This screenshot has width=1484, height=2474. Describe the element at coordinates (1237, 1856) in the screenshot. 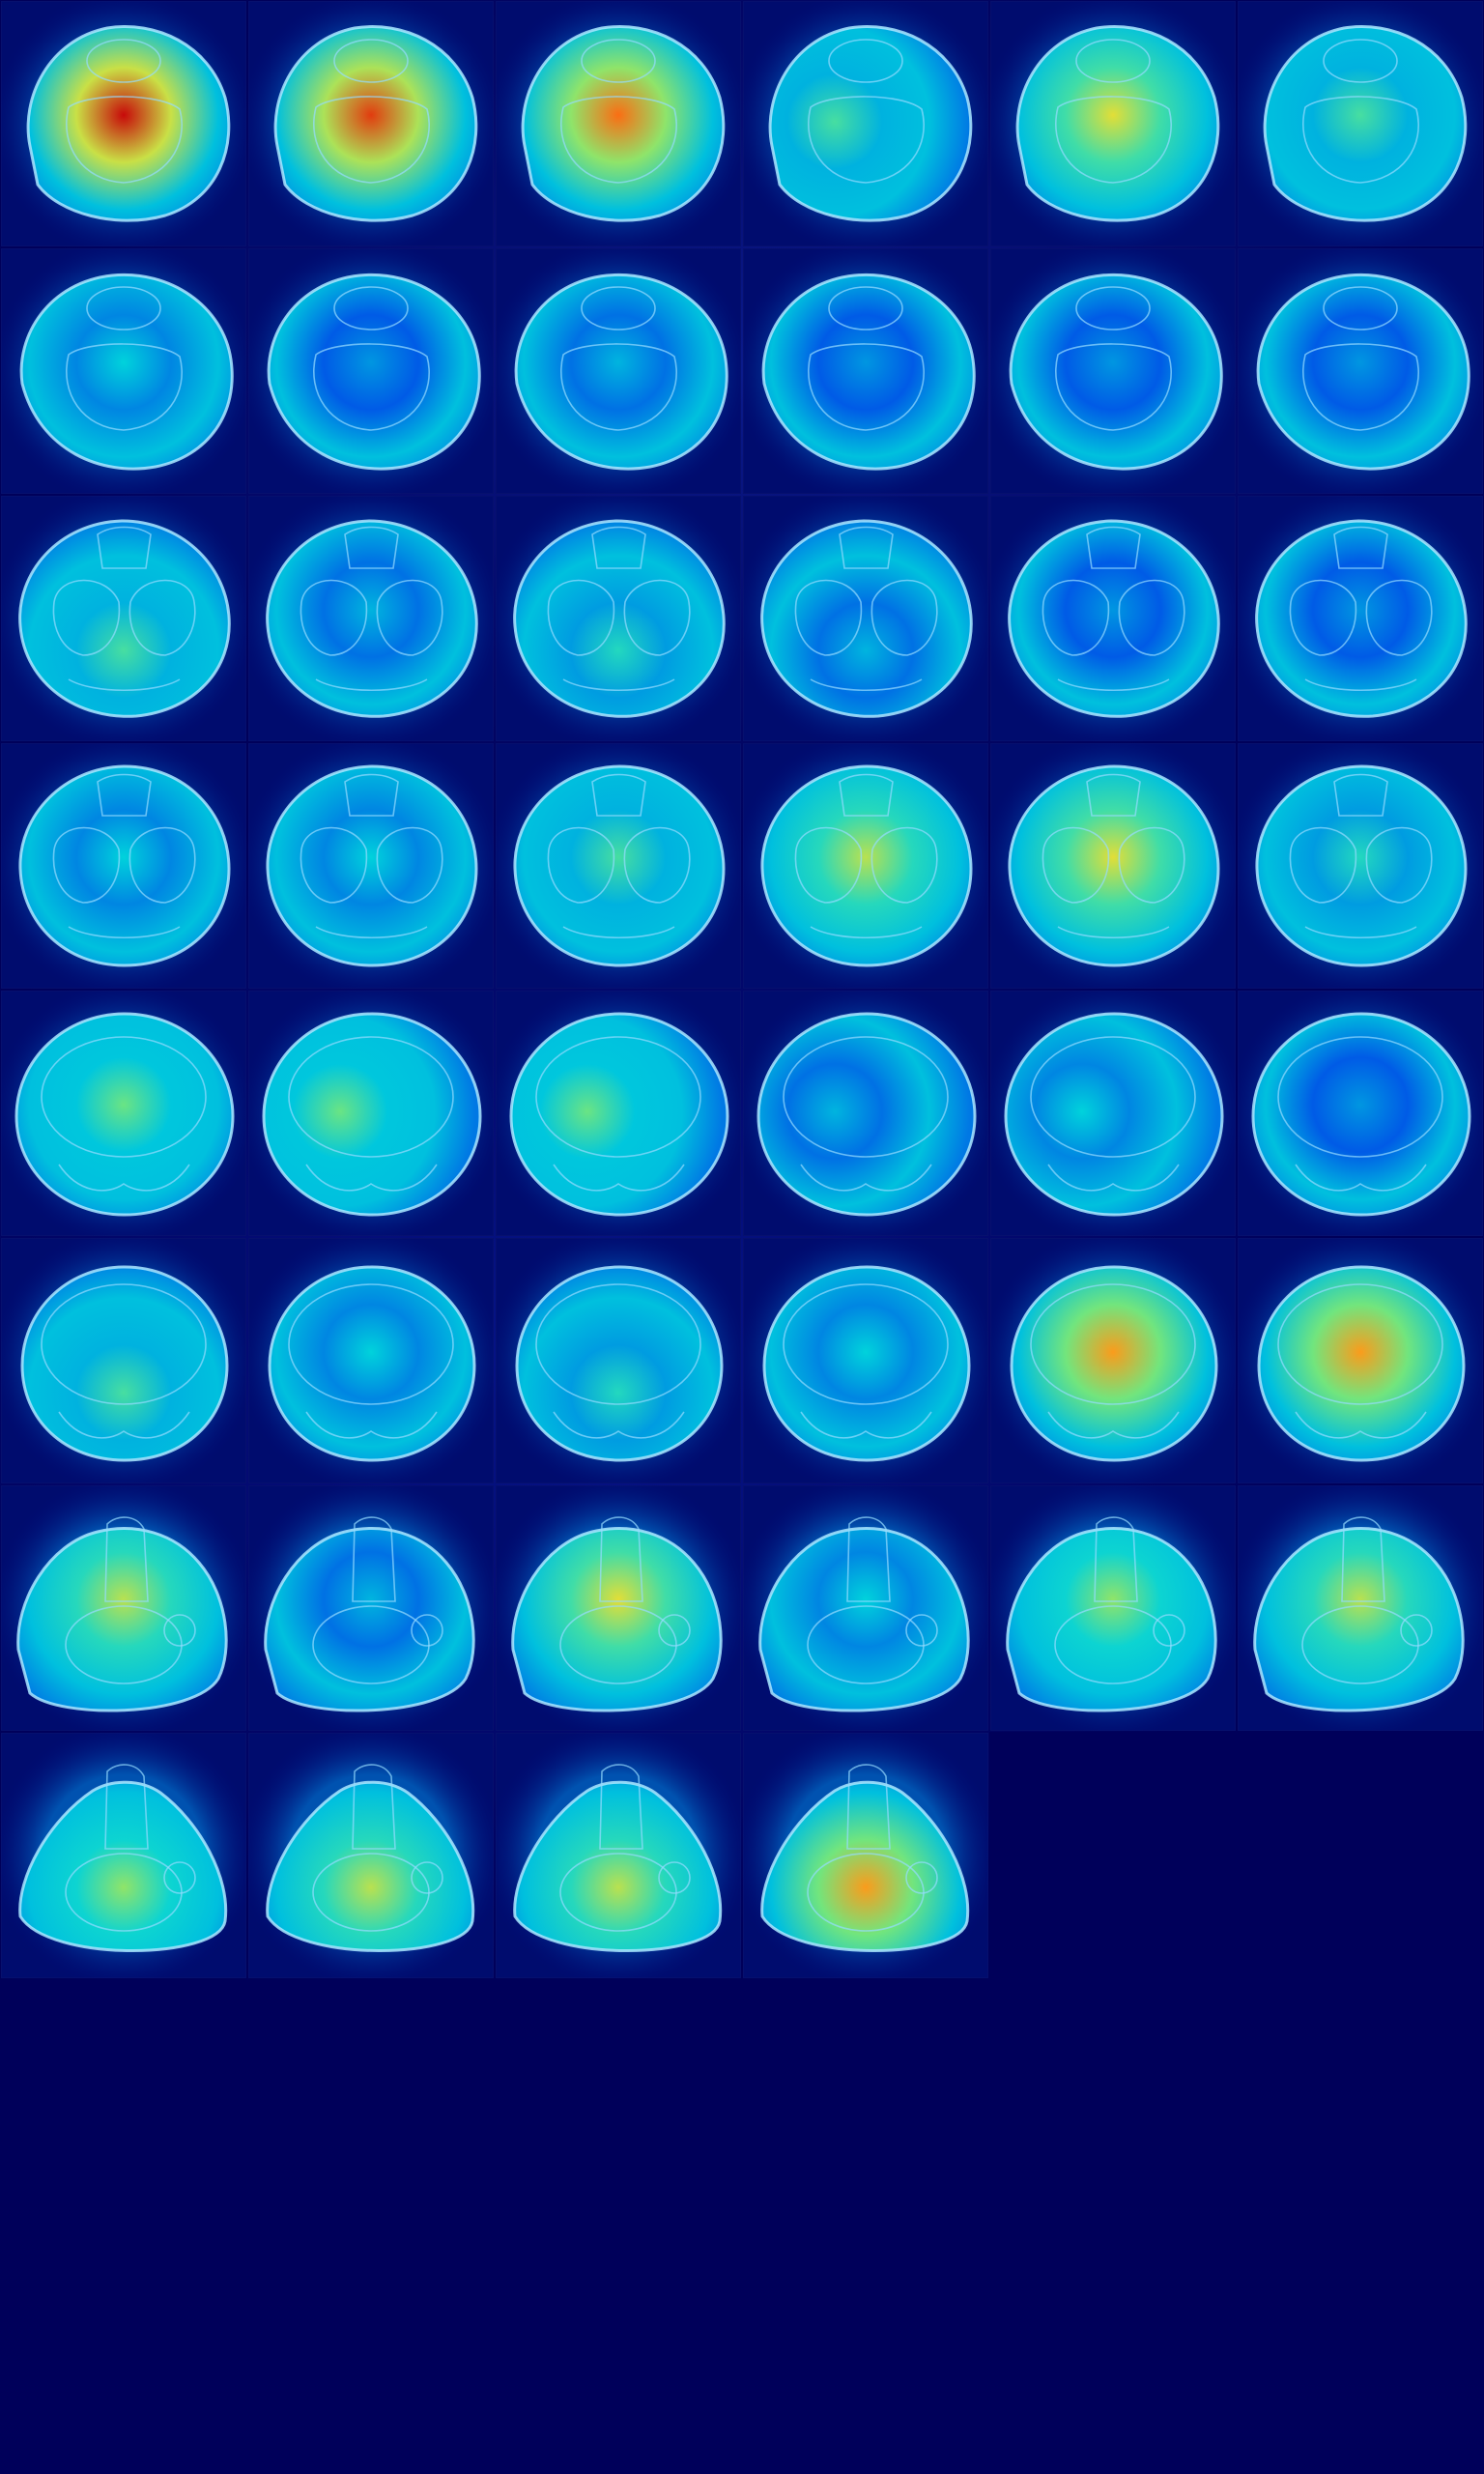

I see `empty-grid-region` at that location.